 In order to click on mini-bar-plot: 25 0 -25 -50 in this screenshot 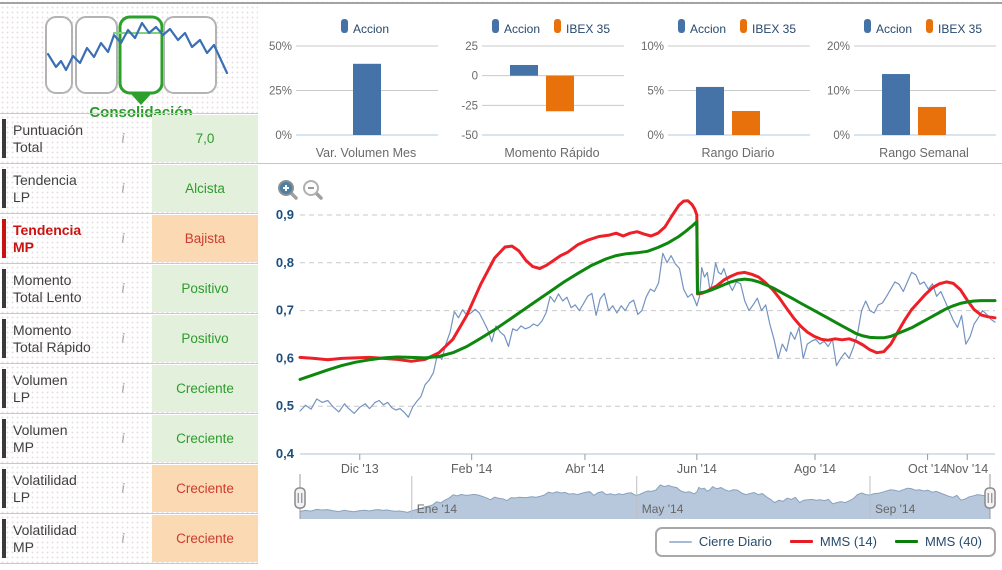, I will do `click(542, 91)`.